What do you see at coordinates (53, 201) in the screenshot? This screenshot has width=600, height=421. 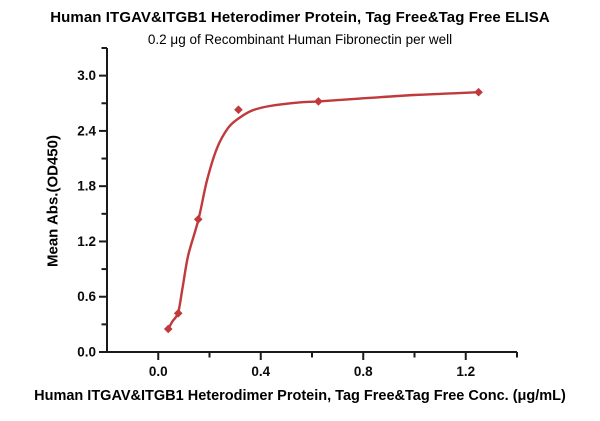 I see `y-axis-label: Mean Abs.(OD450)` at bounding box center [53, 201].